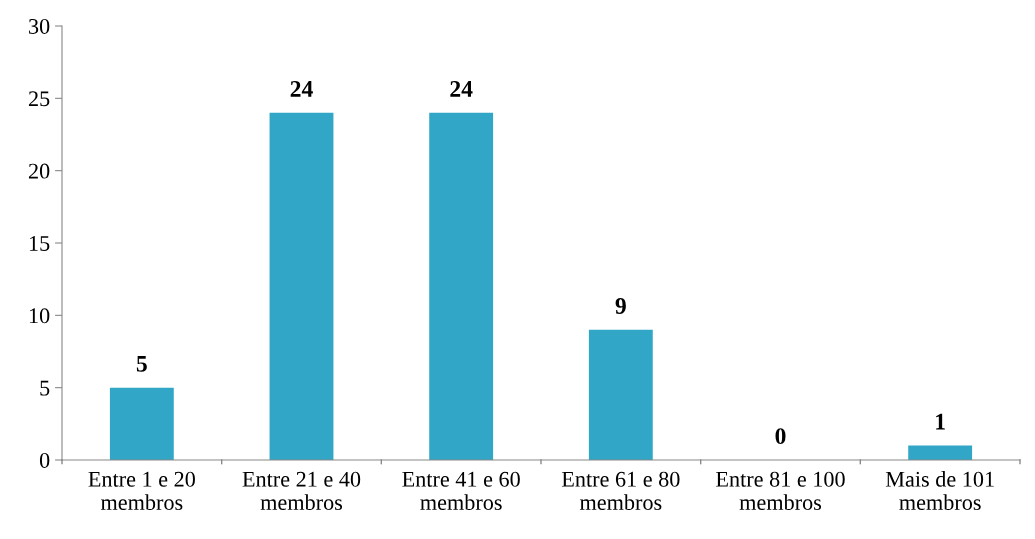  Describe the element at coordinates (141, 490) in the screenshot. I see `x-tick-label: Entre 1 e 20 membros` at that location.